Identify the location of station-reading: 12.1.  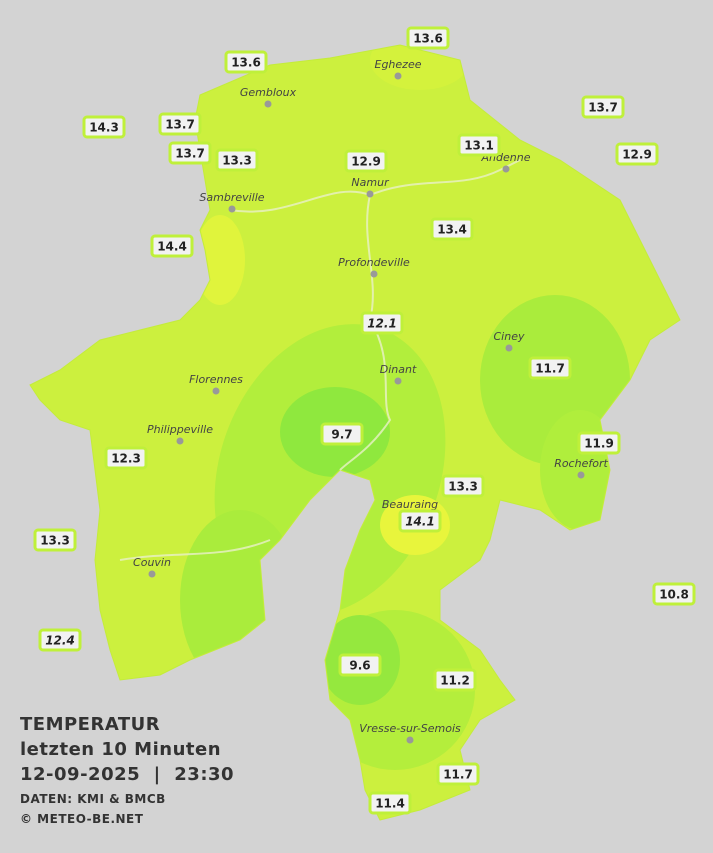
(382, 324).